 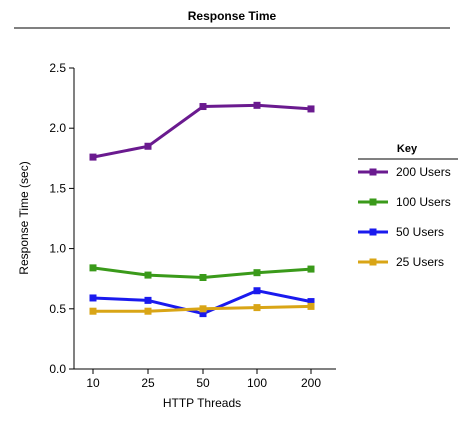 I want to click on legend-item: 200 Users, so click(x=404, y=172).